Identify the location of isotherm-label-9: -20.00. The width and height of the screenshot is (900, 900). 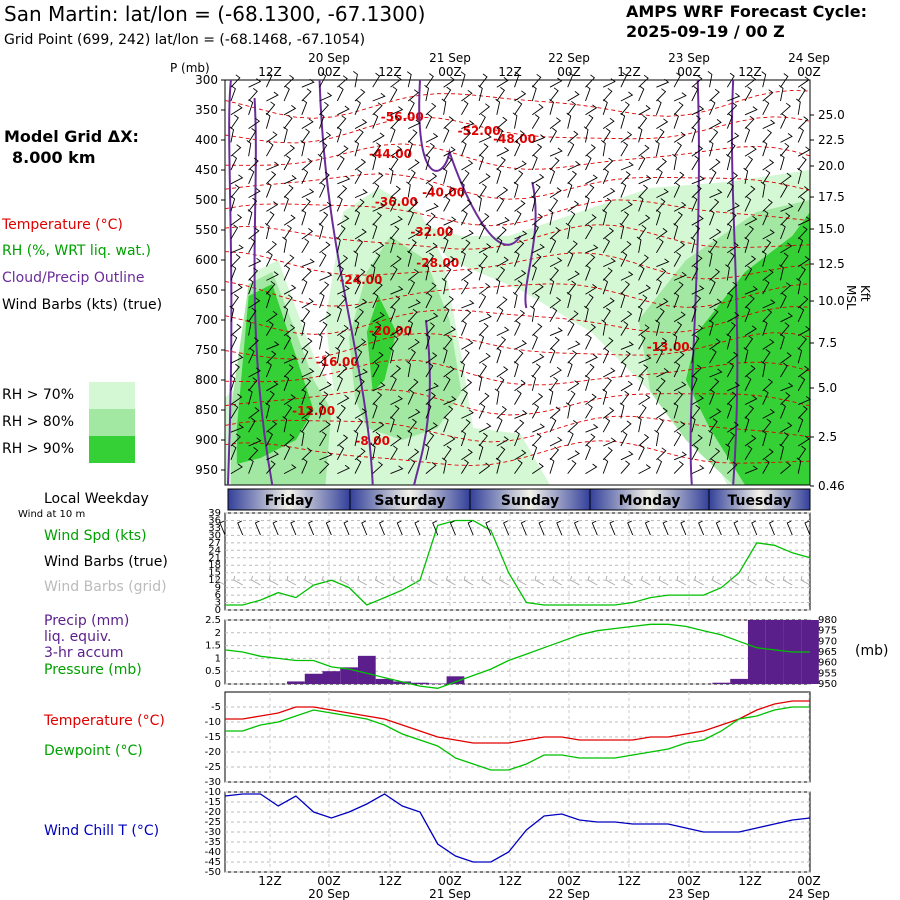
(390, 331).